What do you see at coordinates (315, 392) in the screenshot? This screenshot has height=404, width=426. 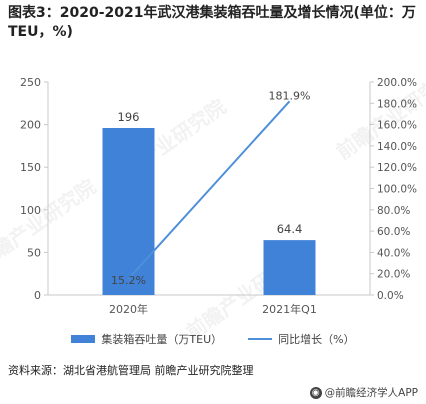 I see `logo-icon: ◉` at bounding box center [315, 392].